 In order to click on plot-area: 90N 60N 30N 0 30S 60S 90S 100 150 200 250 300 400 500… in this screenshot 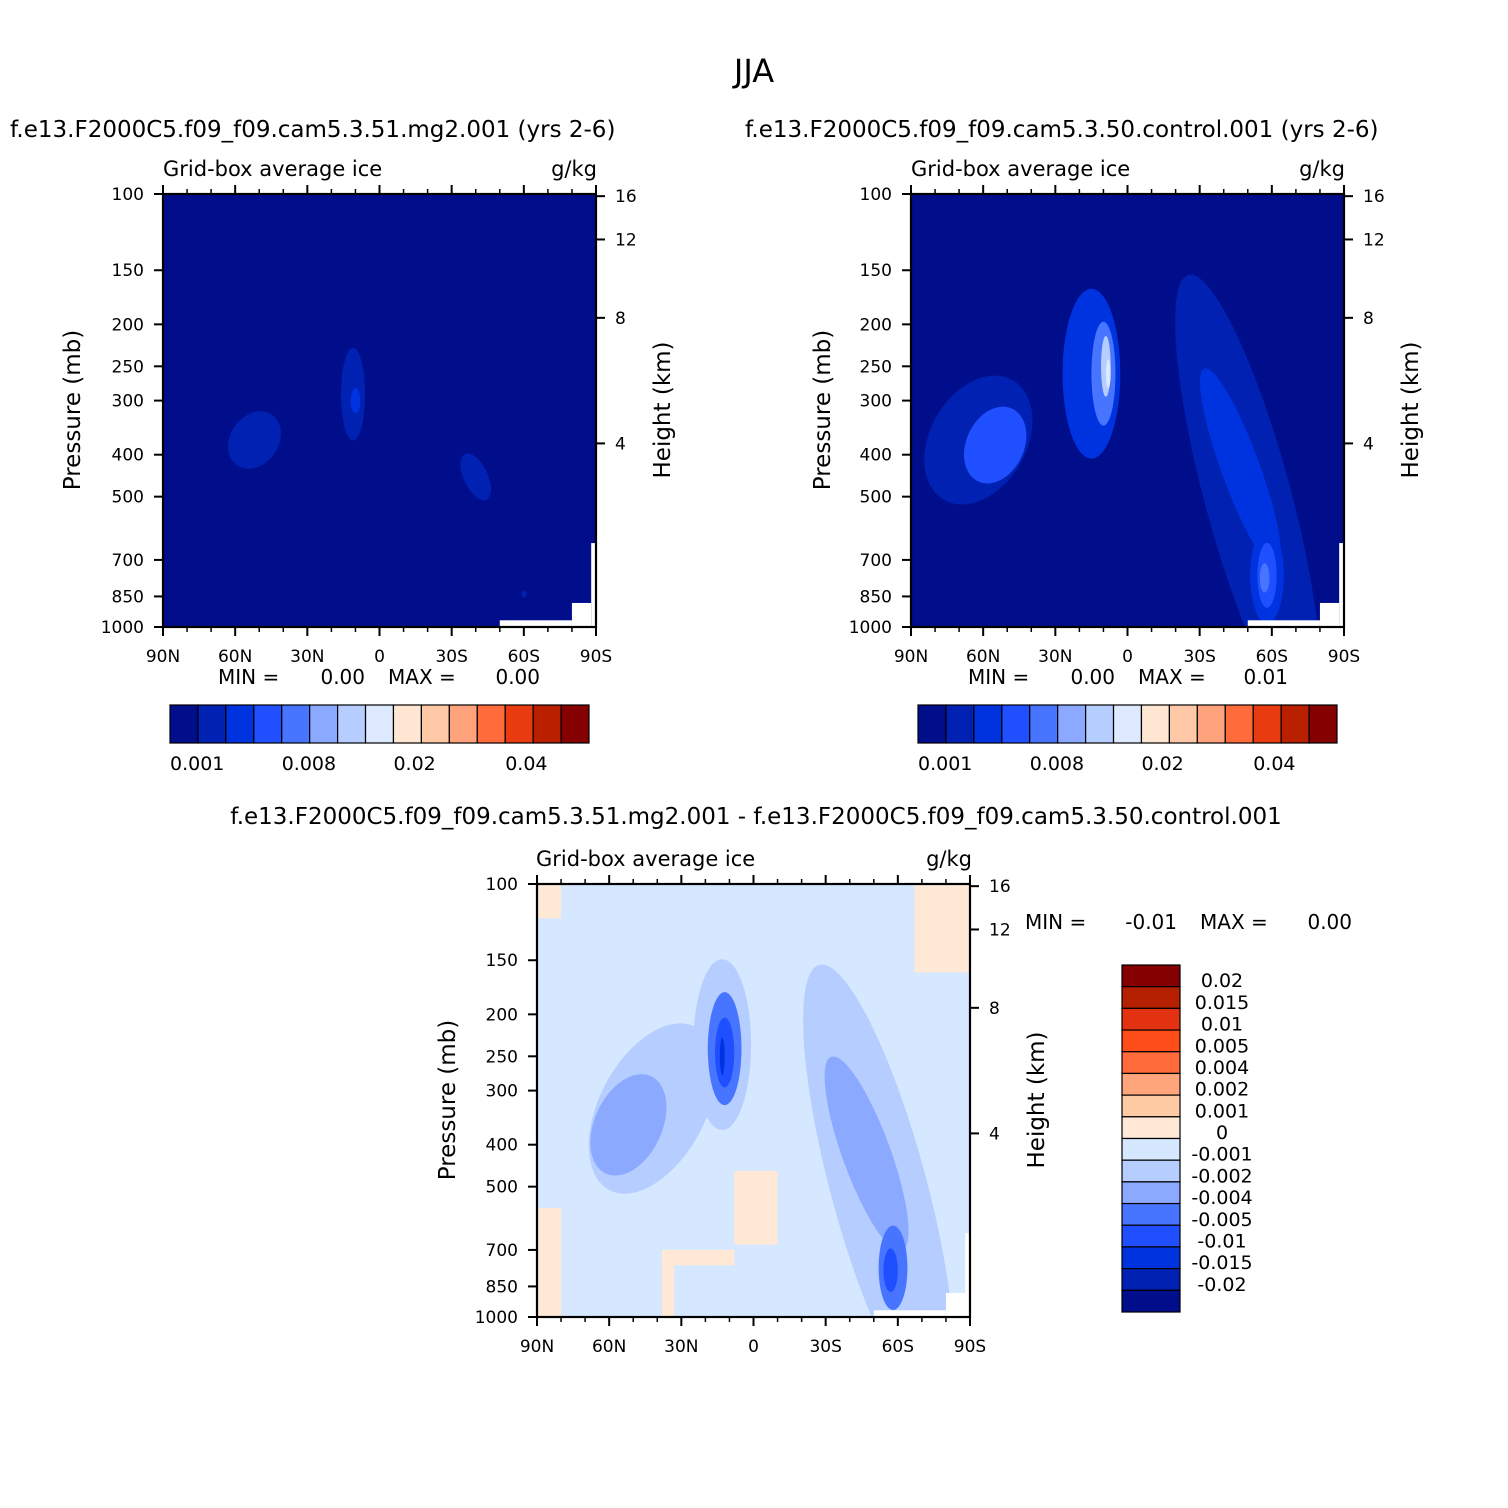, I will do `click(1117, 426)`.